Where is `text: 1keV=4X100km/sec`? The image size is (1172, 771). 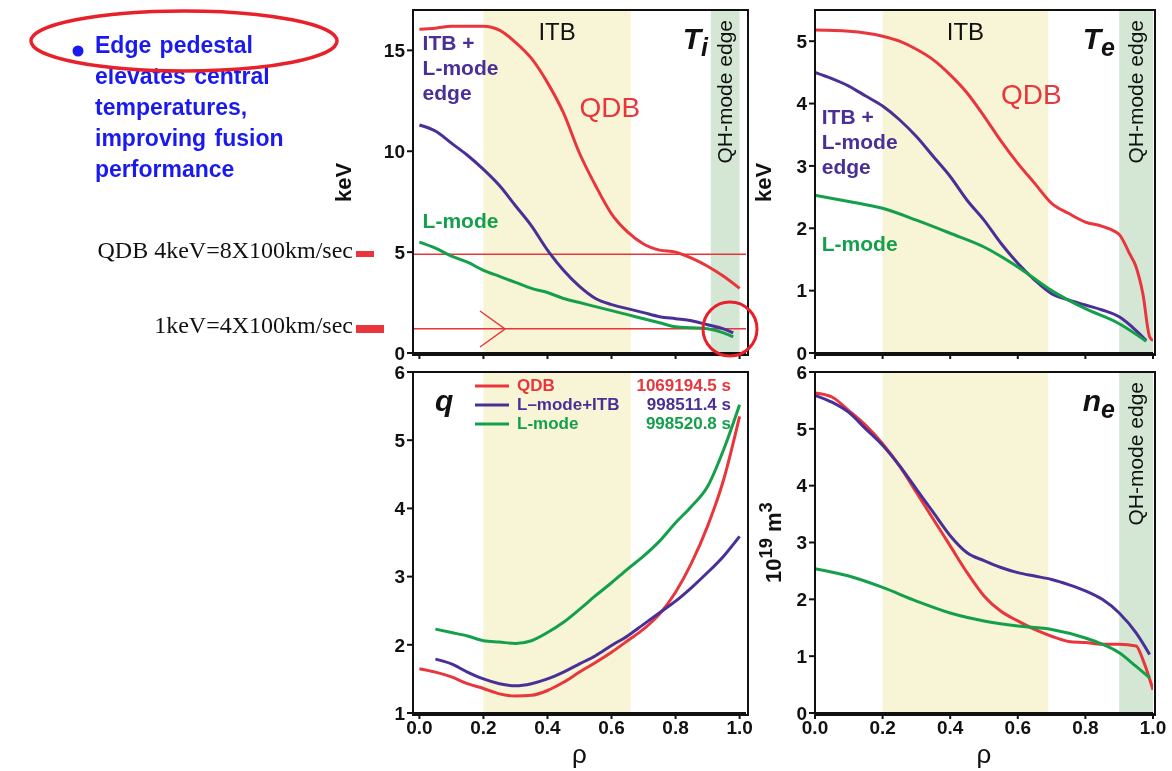 text: 1keV=4X100km/sec is located at coordinates (253, 325).